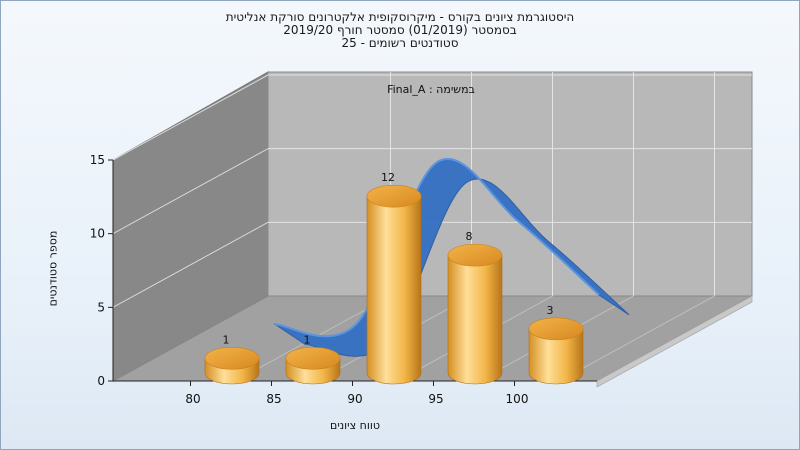  What do you see at coordinates (97, 160) in the screenshot?
I see `y-tick-label: 15` at bounding box center [97, 160].